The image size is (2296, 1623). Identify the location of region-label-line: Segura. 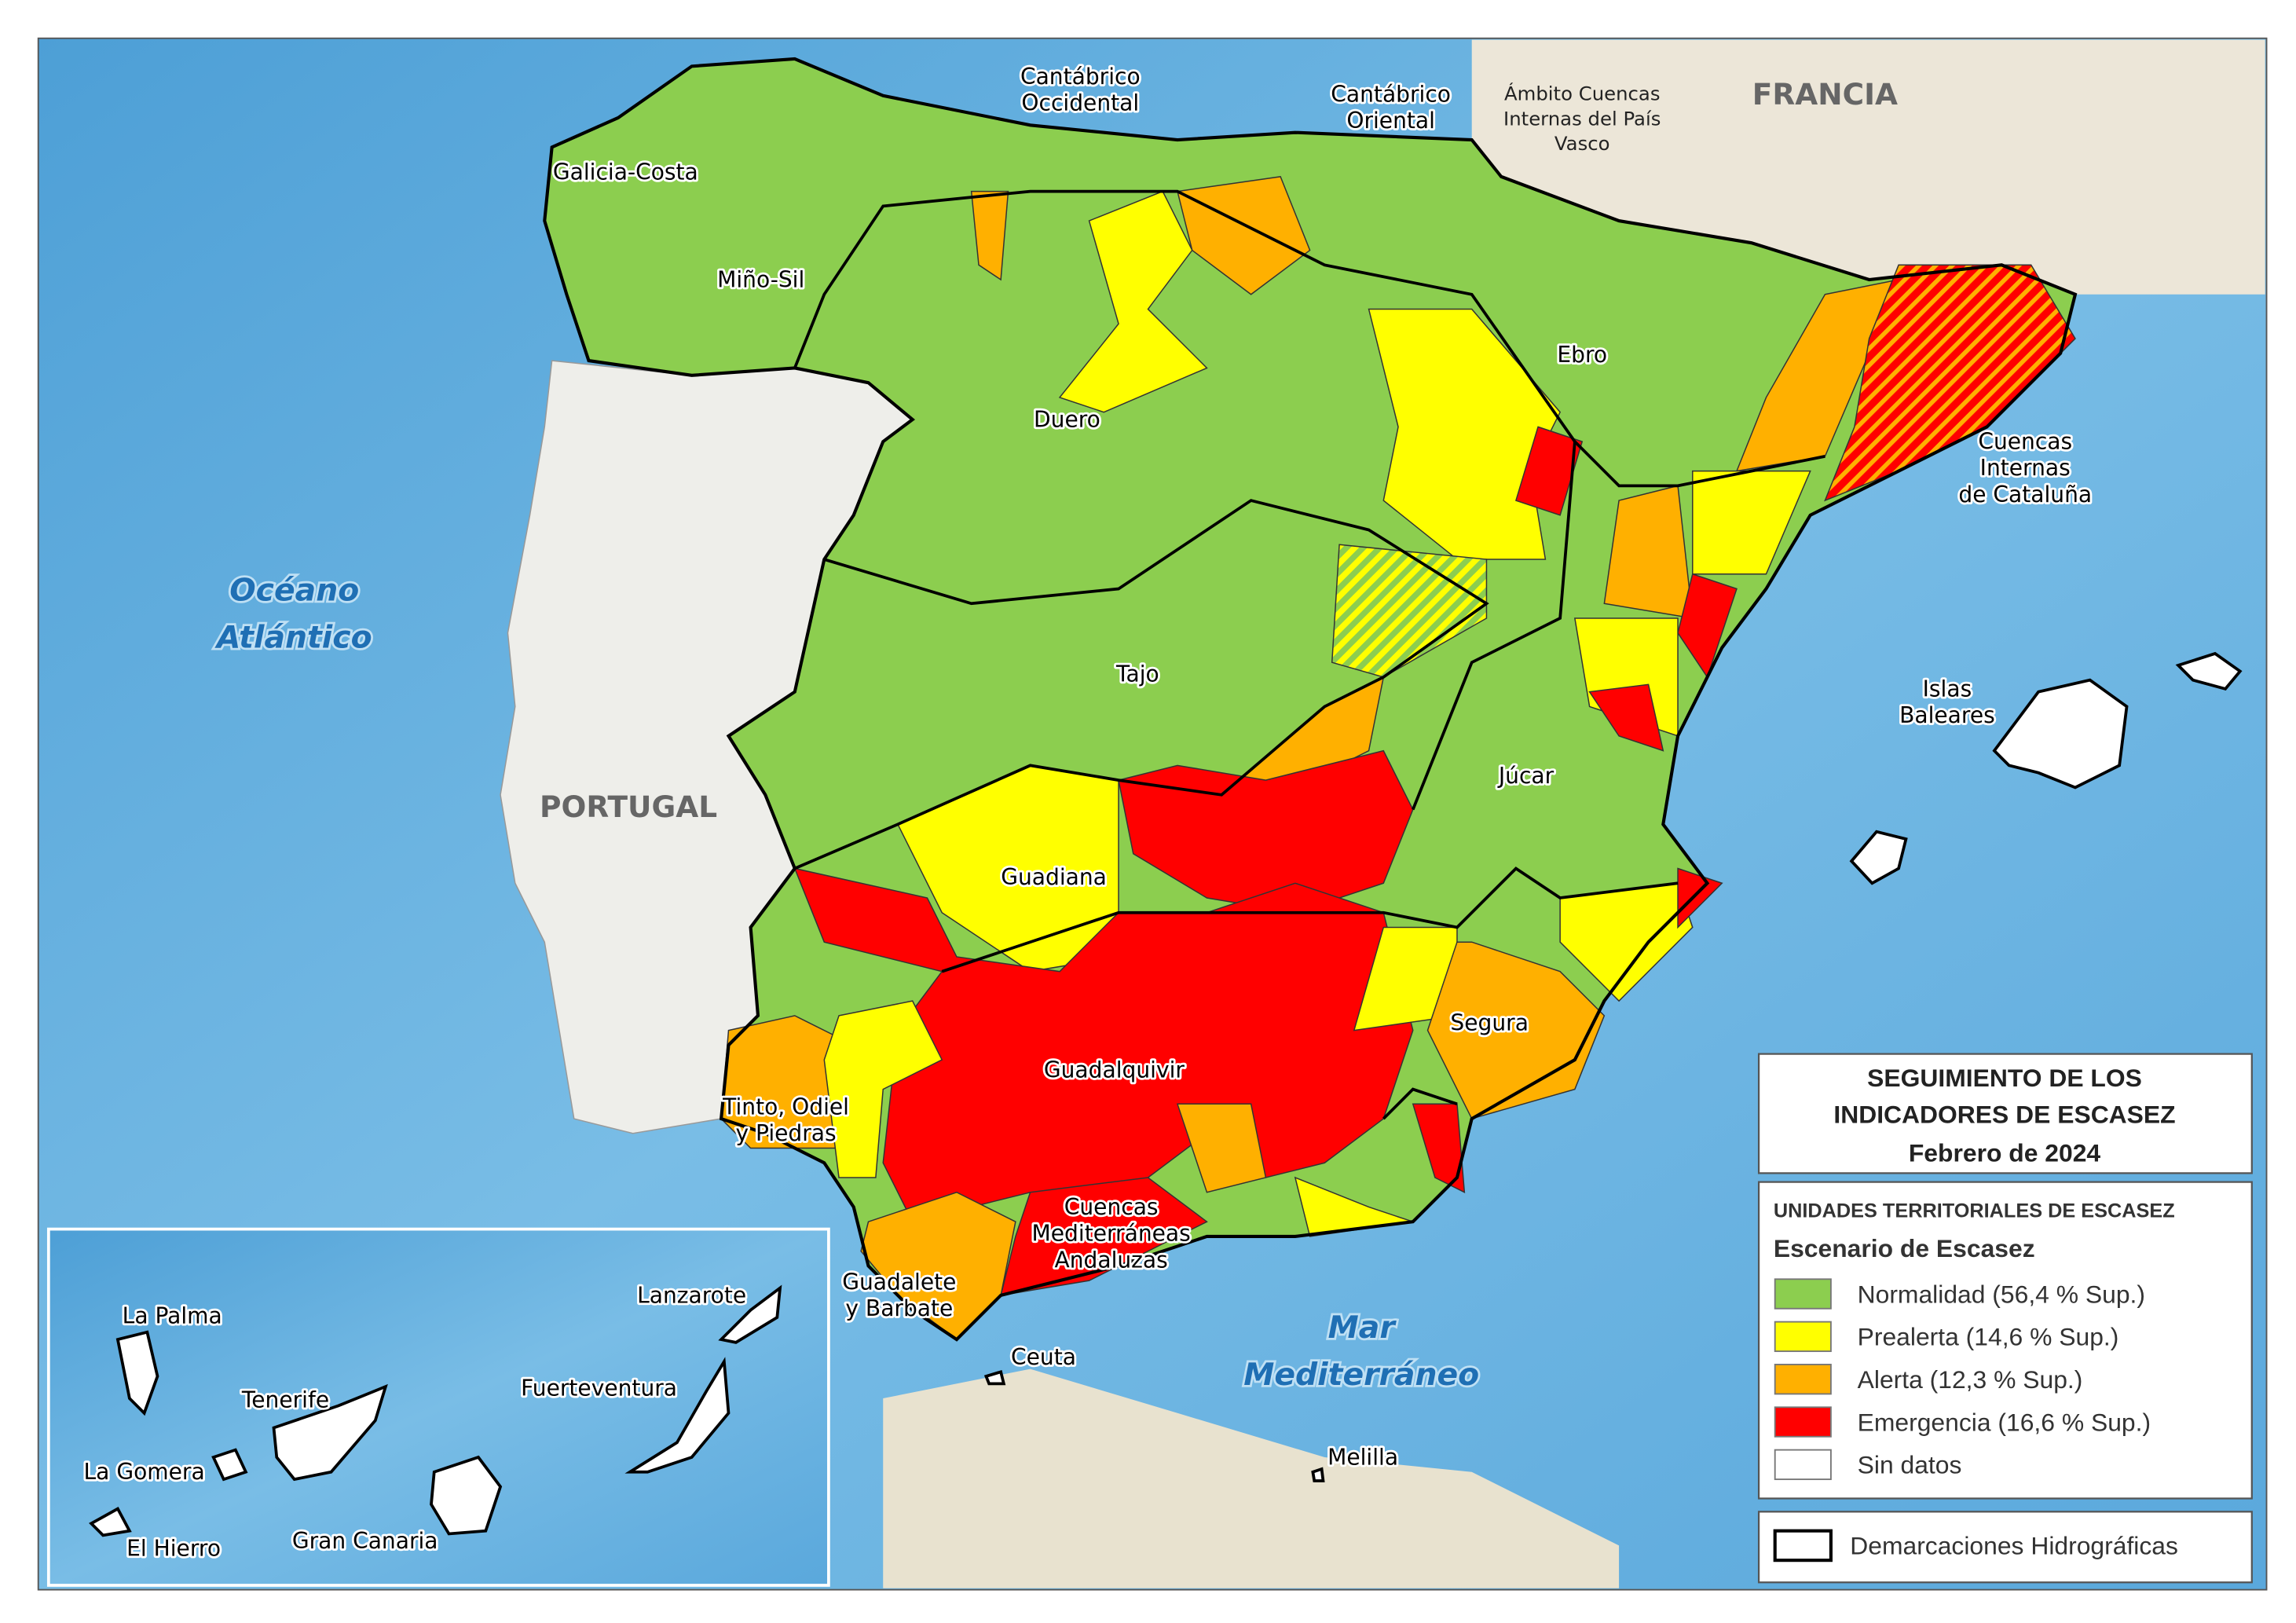
(1489, 1023).